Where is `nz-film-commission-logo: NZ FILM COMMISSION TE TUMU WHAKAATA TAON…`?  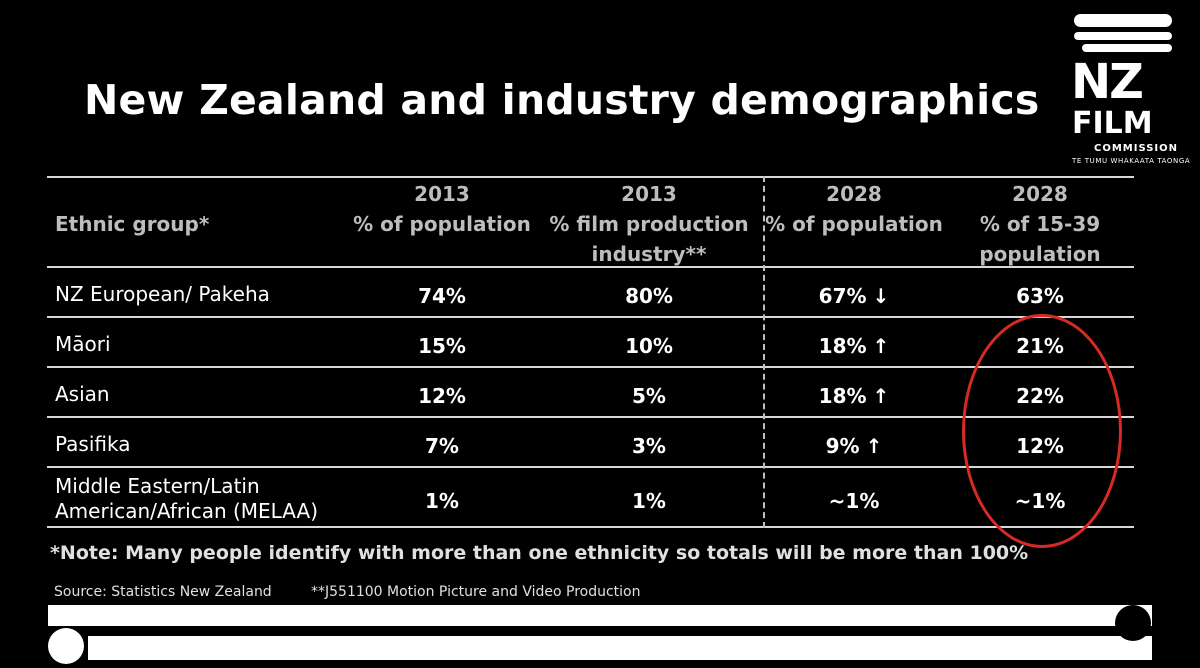
nz-film-commission-logo: NZ FILM COMMISSION TE TUMU WHAKAATA TAON… is located at coordinates (1129, 86).